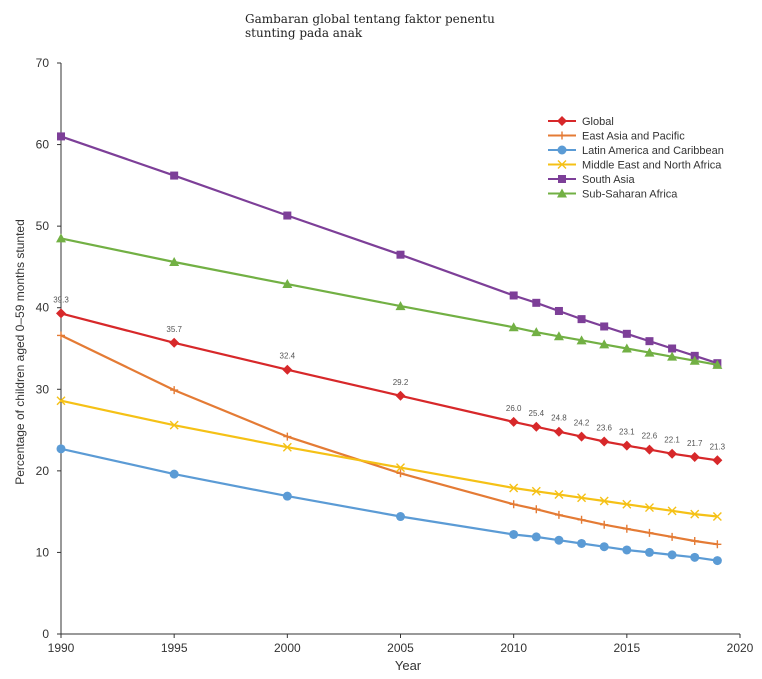 The width and height of the screenshot is (762, 679). What do you see at coordinates (581, 122) in the screenshot?
I see `legend-item-global: Global` at bounding box center [581, 122].